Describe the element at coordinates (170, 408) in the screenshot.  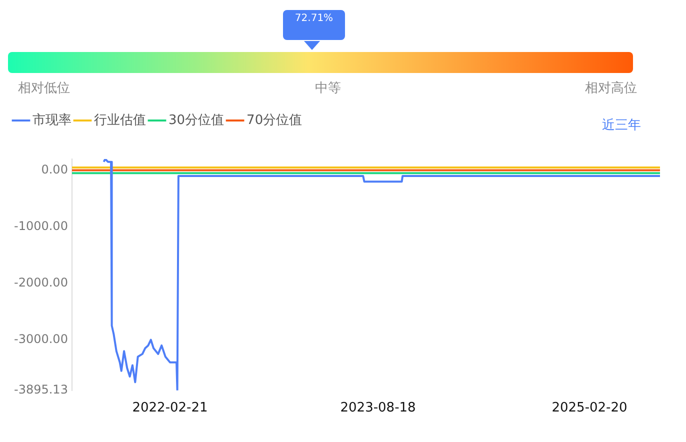
I see `x-tick-label: 2022-02-21` at that location.